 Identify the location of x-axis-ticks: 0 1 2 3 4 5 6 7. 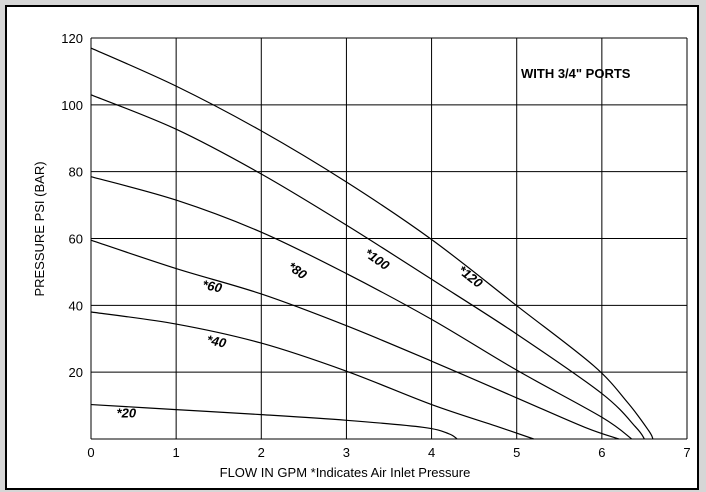
(388, 452).